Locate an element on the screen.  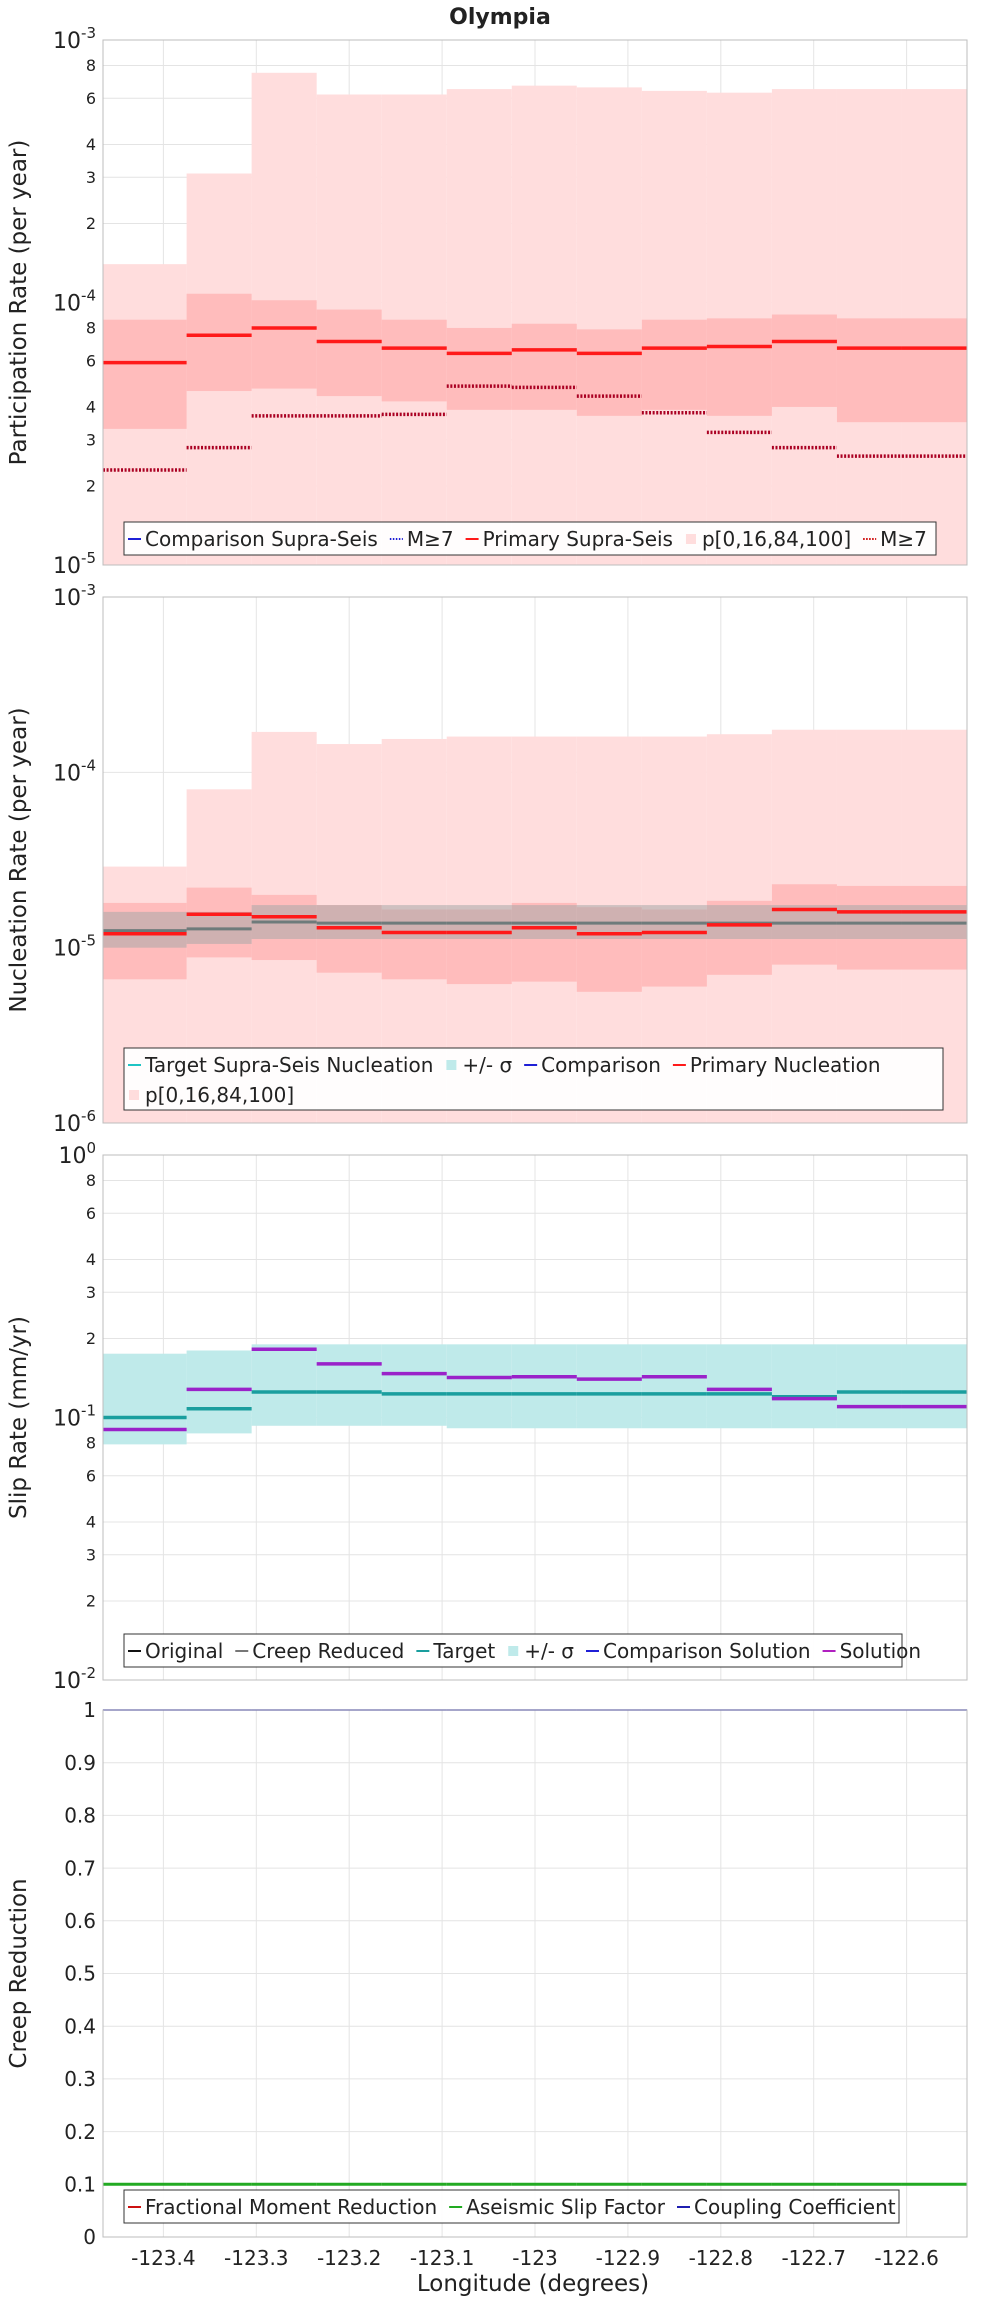
series-solution is located at coordinates (535, 1389).